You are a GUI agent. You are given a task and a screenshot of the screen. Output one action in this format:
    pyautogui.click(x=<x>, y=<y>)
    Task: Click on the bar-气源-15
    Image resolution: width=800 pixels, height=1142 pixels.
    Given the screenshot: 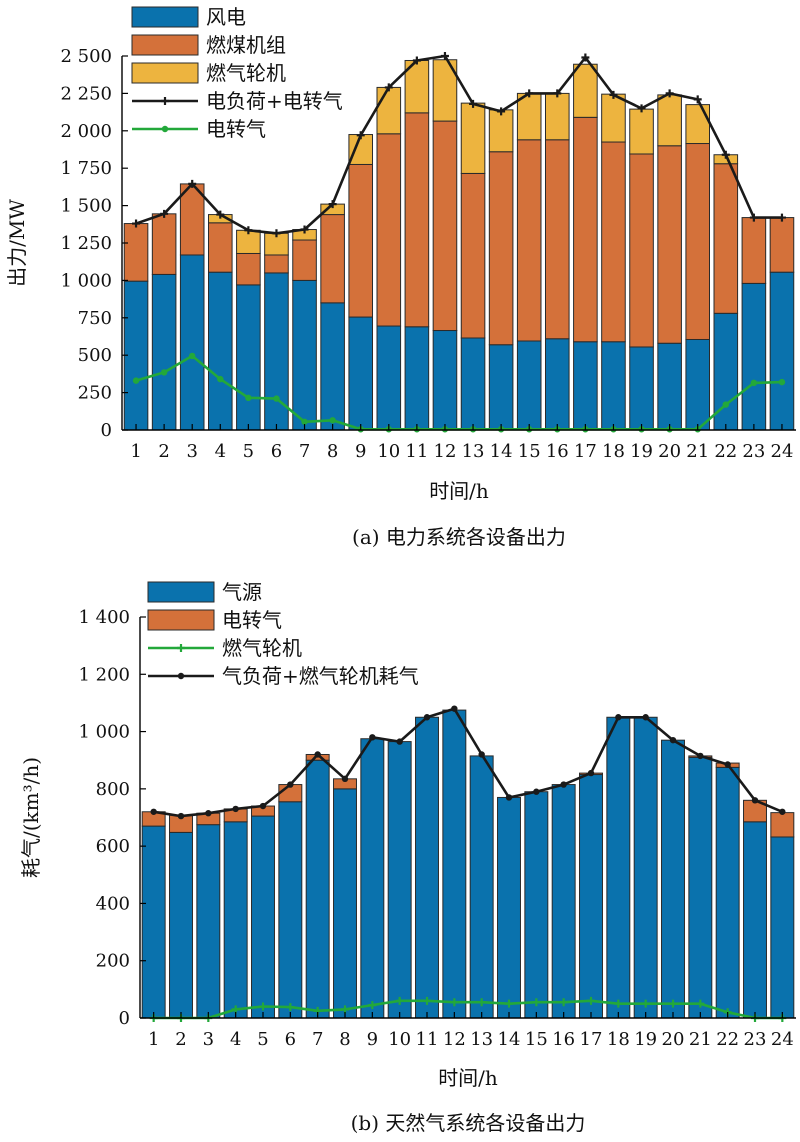 What is the action you would take?
    pyautogui.click(x=536, y=905)
    